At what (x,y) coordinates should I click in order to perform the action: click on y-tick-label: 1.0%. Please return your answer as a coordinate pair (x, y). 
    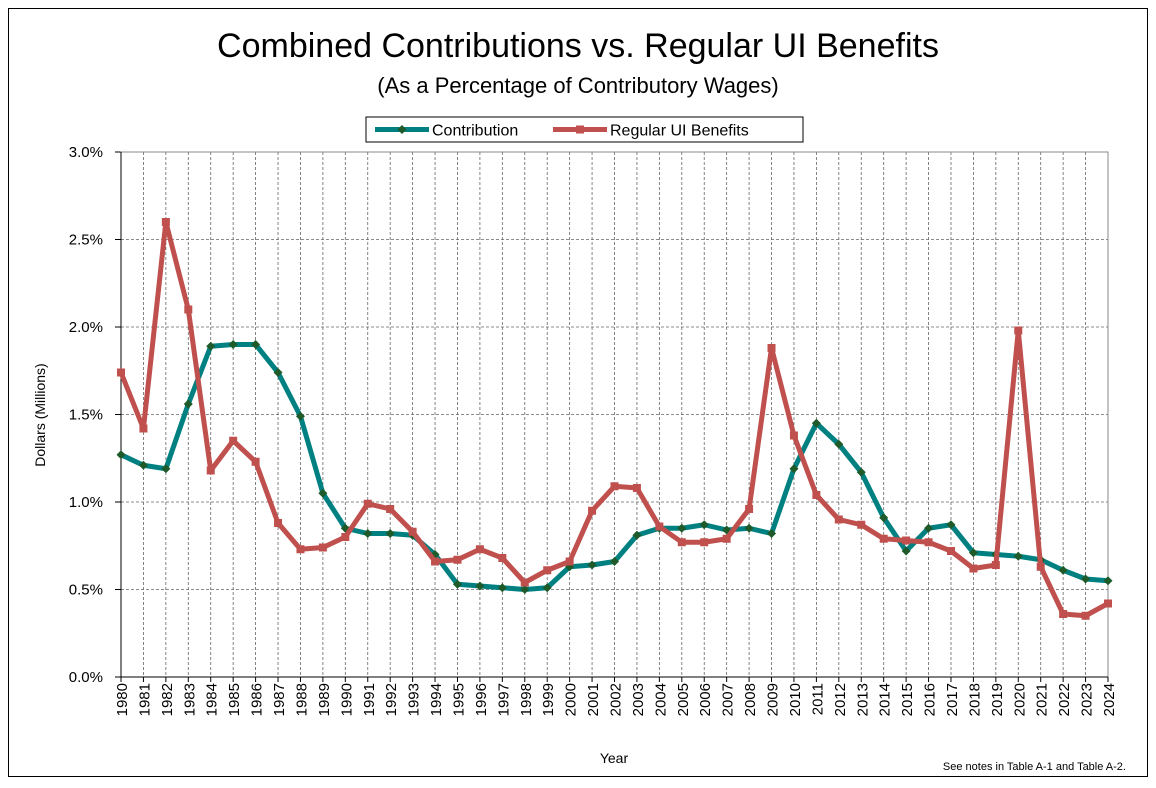
    Looking at the image, I should click on (86, 502).